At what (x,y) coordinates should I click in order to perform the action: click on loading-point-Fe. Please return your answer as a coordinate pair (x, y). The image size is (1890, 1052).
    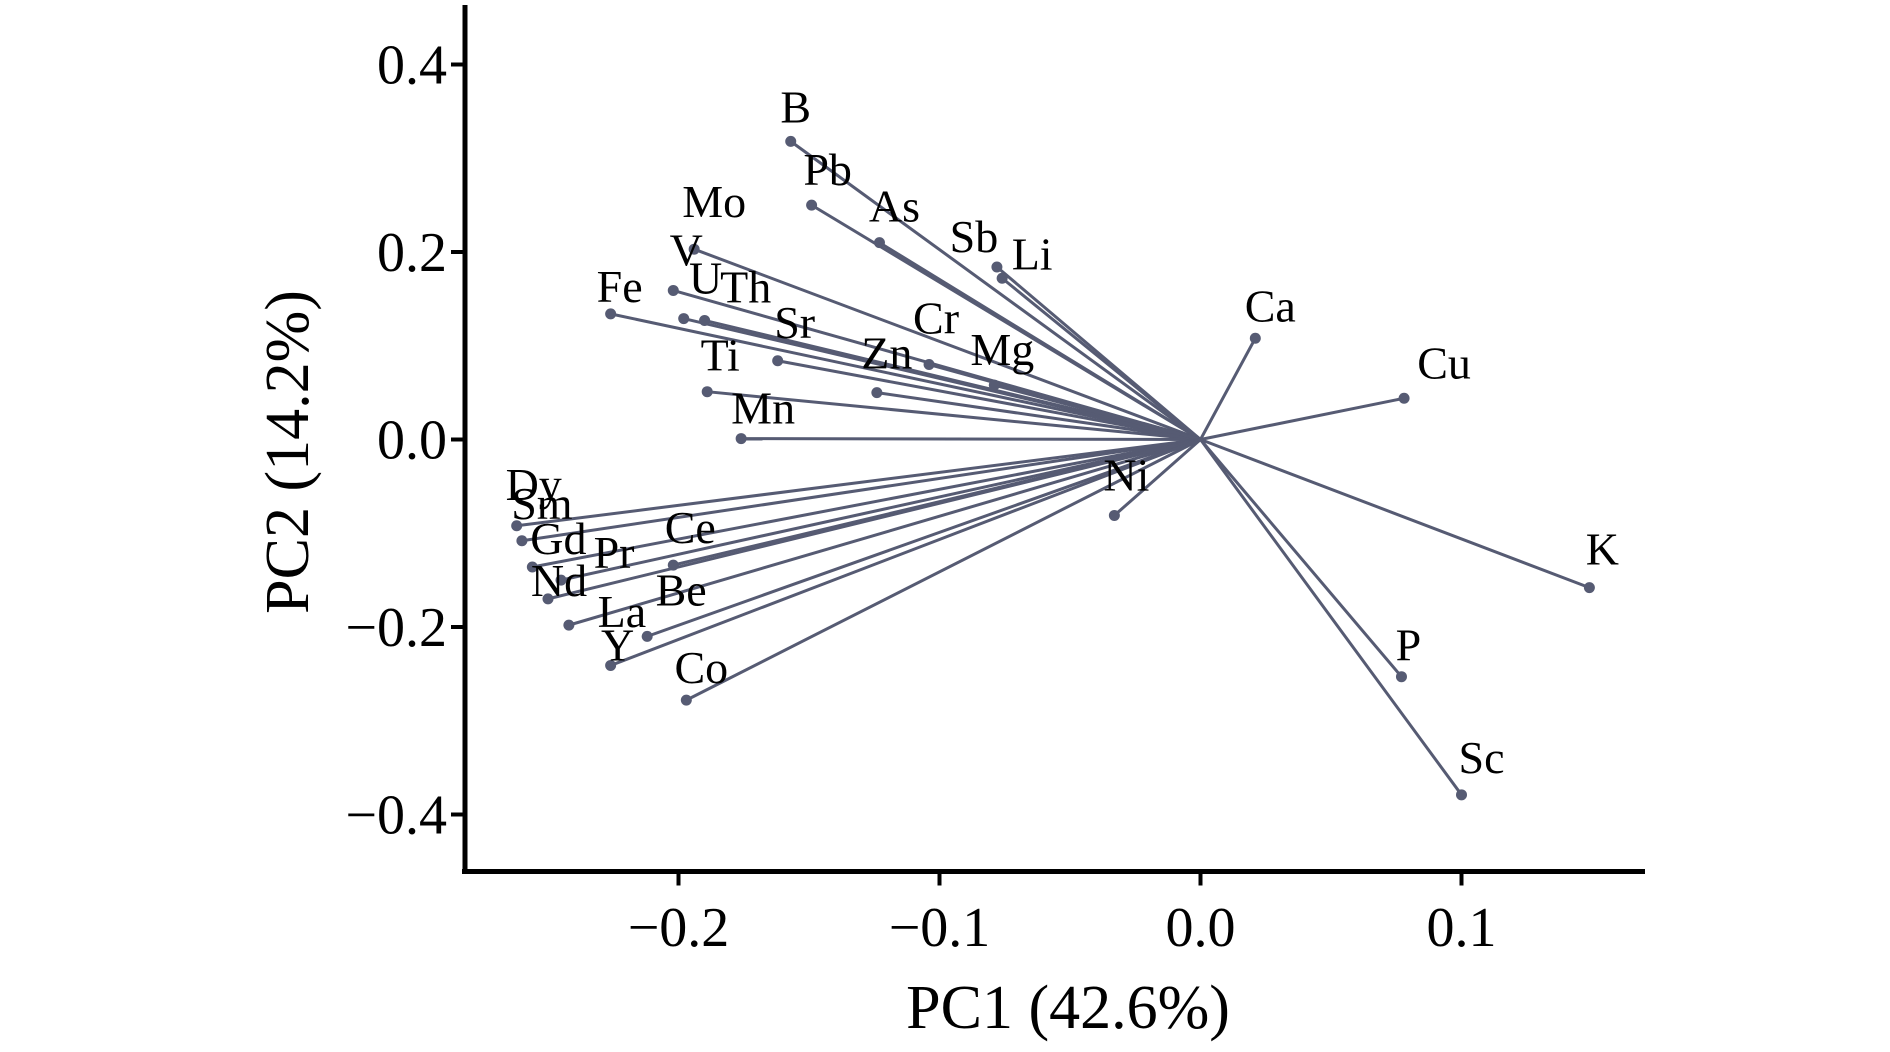
    Looking at the image, I should click on (611, 314).